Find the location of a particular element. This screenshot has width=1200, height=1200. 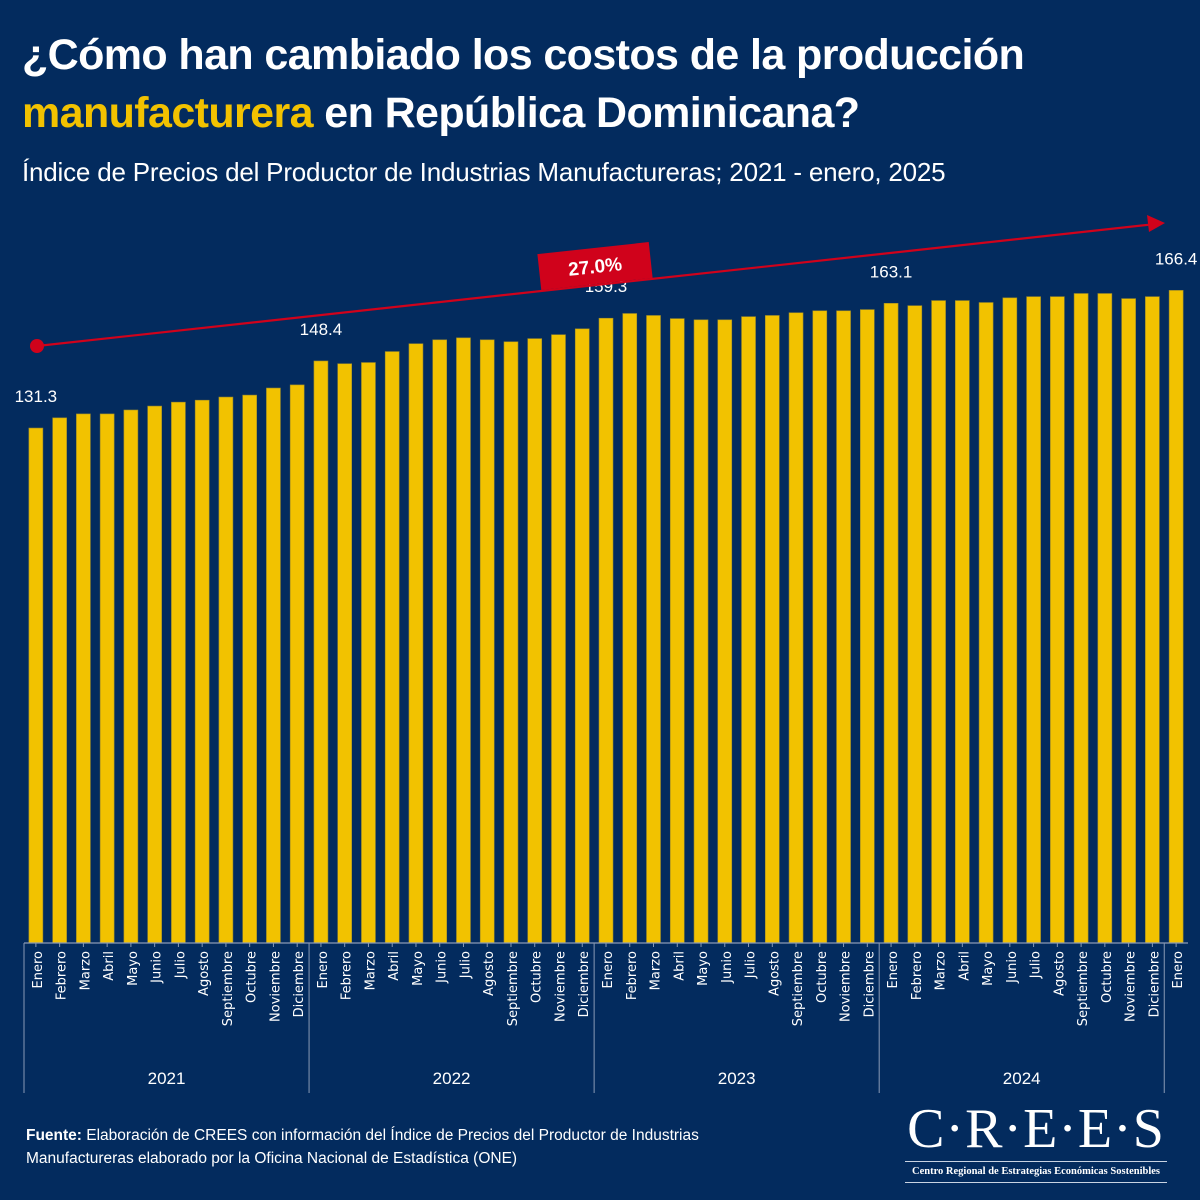

logo-rule is located at coordinates (1036, 1161).